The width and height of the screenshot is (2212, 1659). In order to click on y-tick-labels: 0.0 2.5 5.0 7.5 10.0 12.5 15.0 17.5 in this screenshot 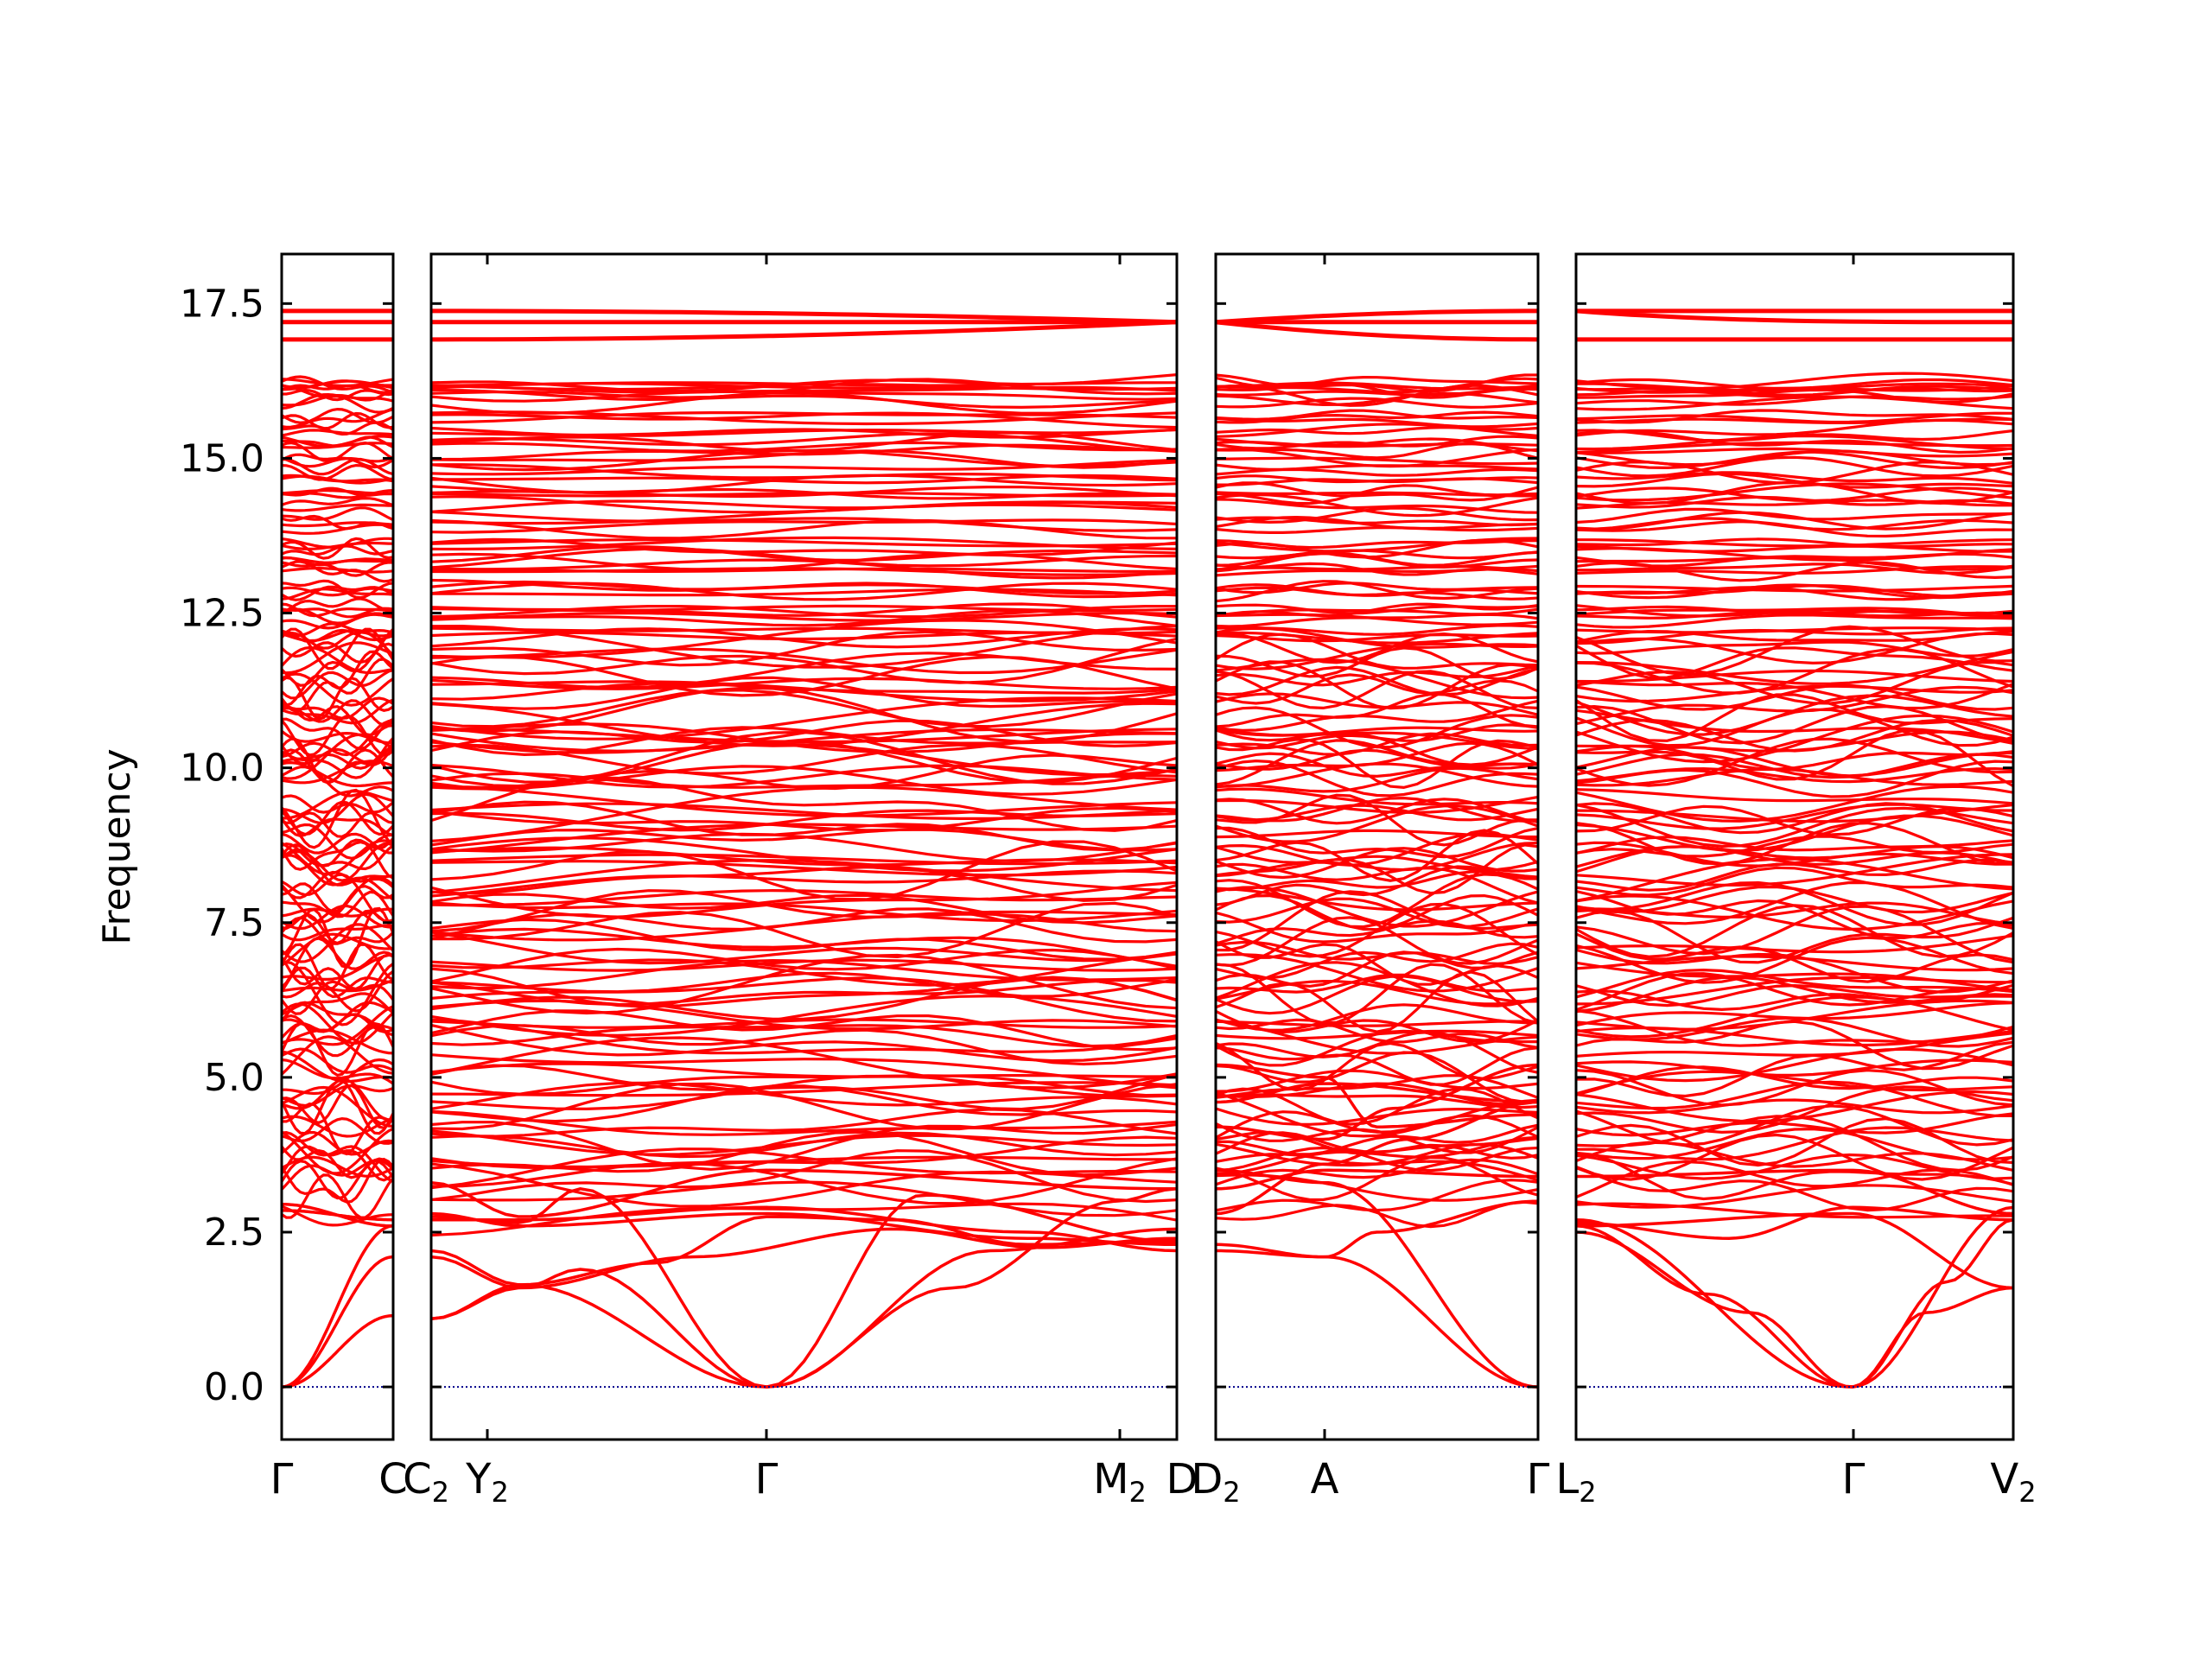, I will do `click(222, 845)`.